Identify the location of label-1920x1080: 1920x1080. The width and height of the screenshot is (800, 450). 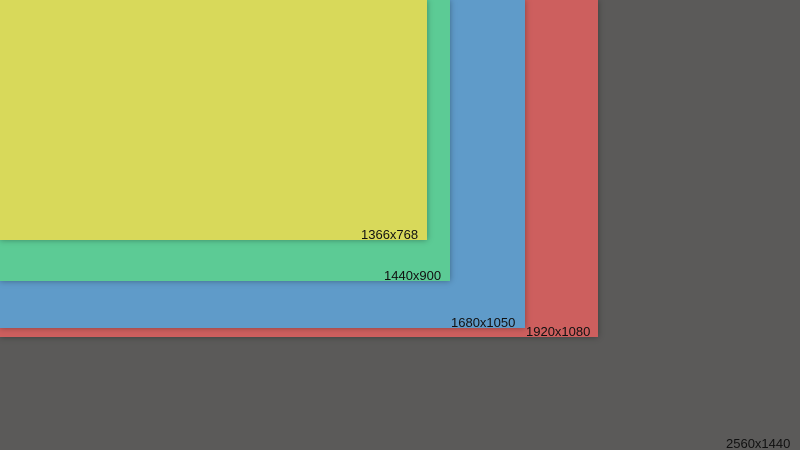
(558, 331).